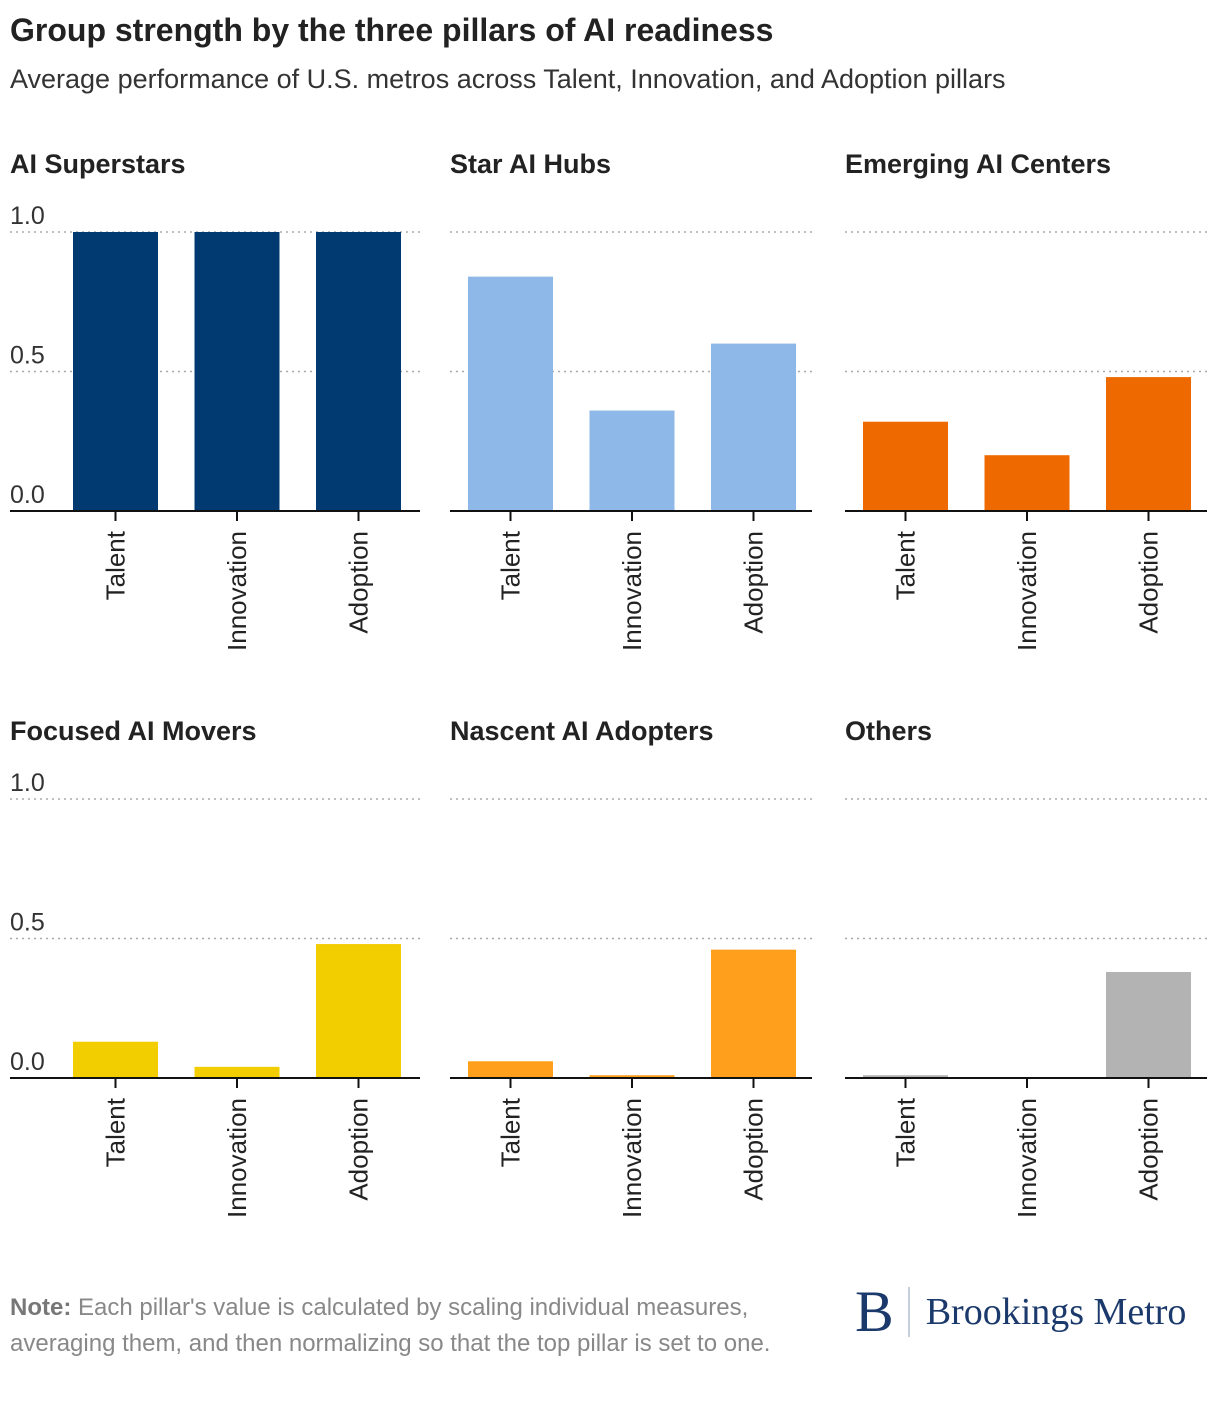 The image size is (1220, 1408). I want to click on brookings-metro-logo: B Brookings Metro, so click(1021, 1311).